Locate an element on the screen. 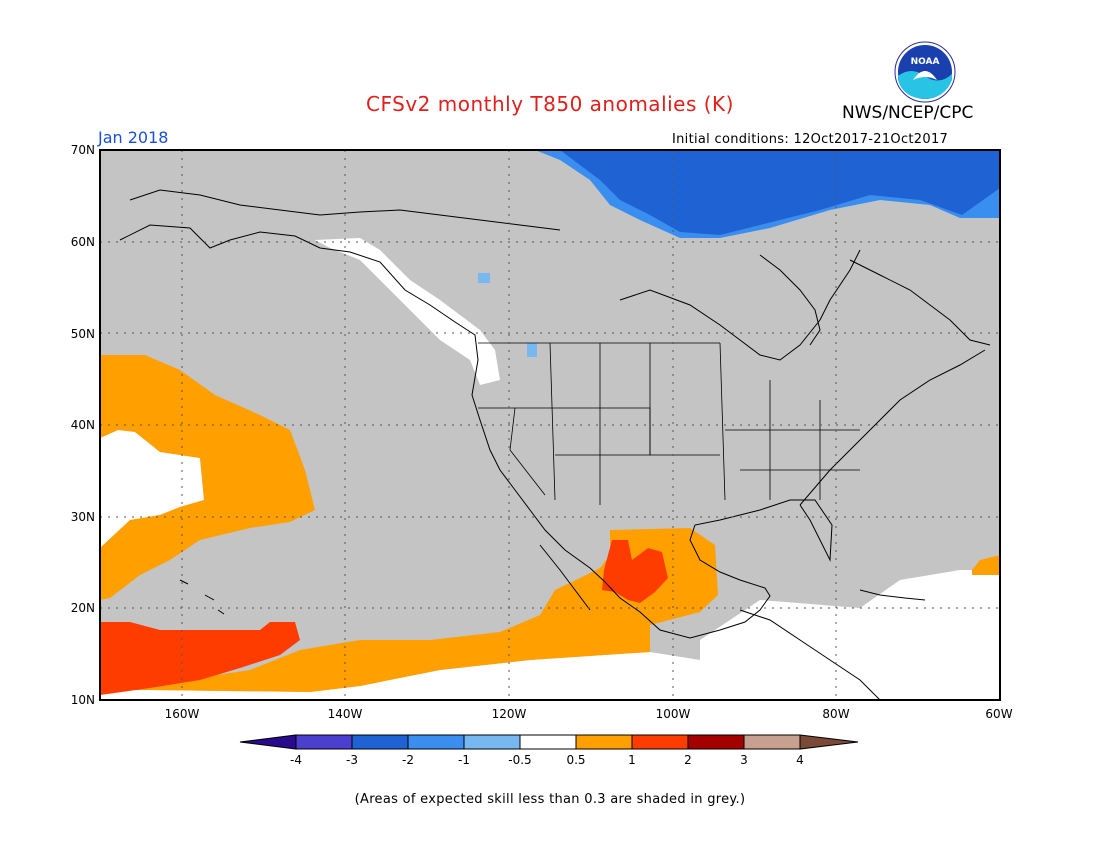  lat-tick-label: 10N is located at coordinates (83, 700).